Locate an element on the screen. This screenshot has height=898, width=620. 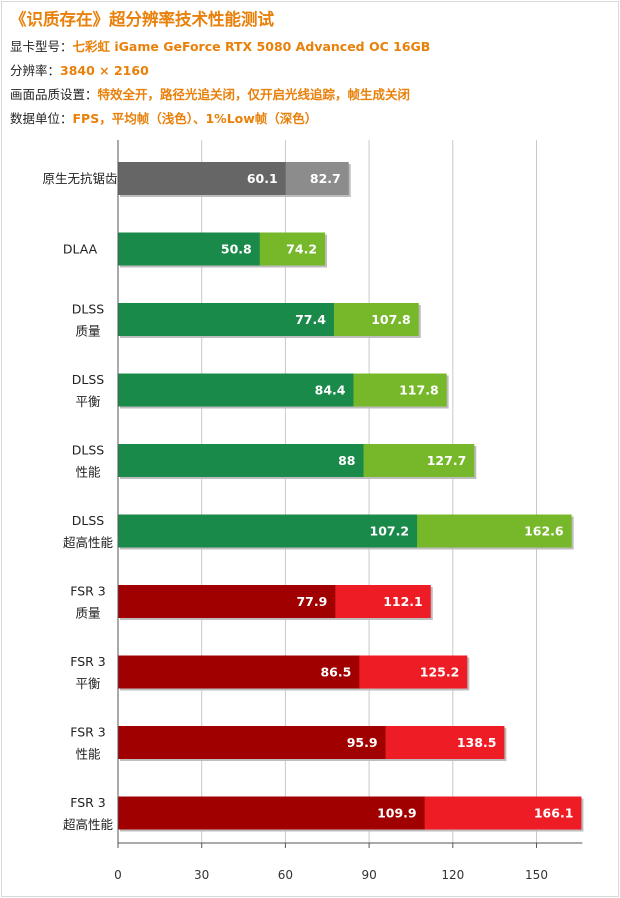
bar-avg-label: 166.1 is located at coordinates (554, 813).